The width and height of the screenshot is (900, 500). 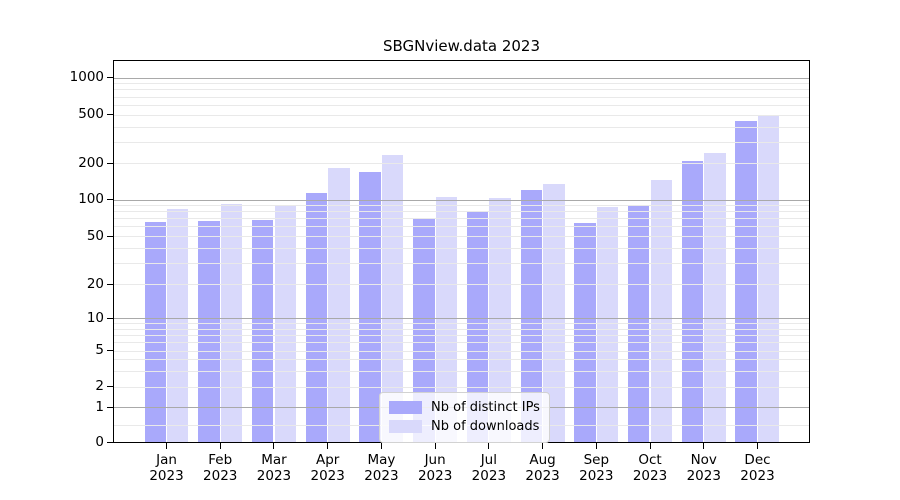 I want to click on y-tick-label-100: 100, so click(x=91, y=199).